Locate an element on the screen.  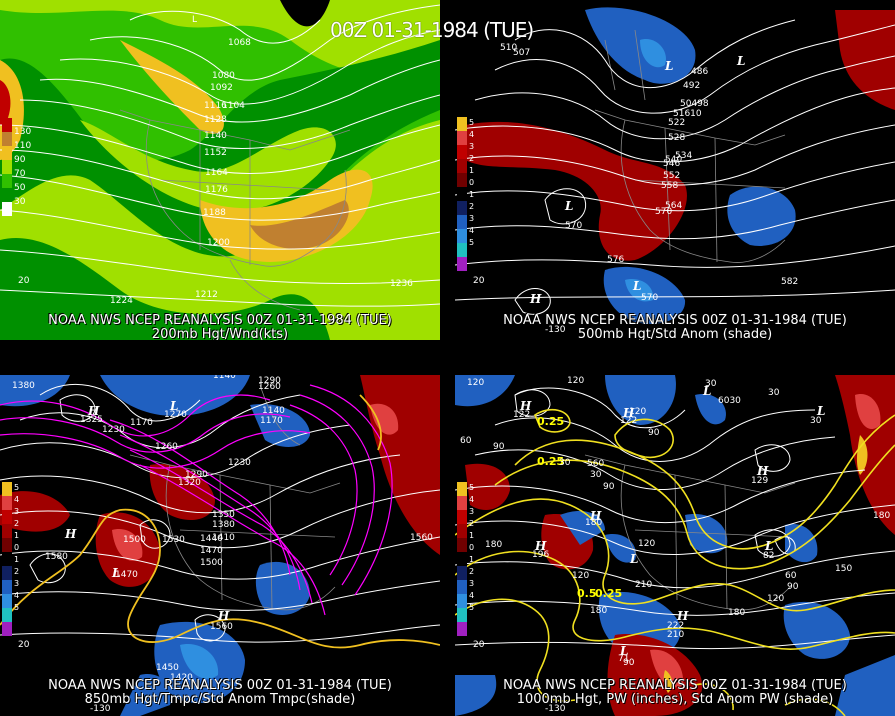
svg-text: 150 is located at coordinates (843, 569).